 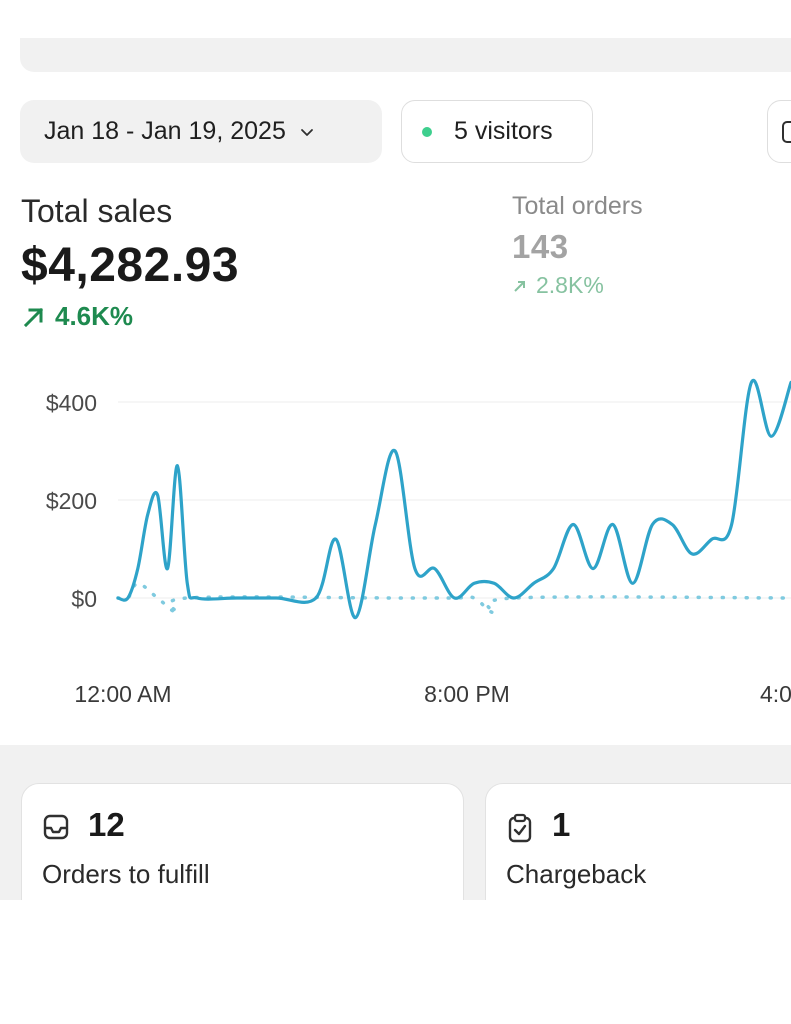 What do you see at coordinates (453, 598) in the screenshot?
I see `comparison-series-line` at bounding box center [453, 598].